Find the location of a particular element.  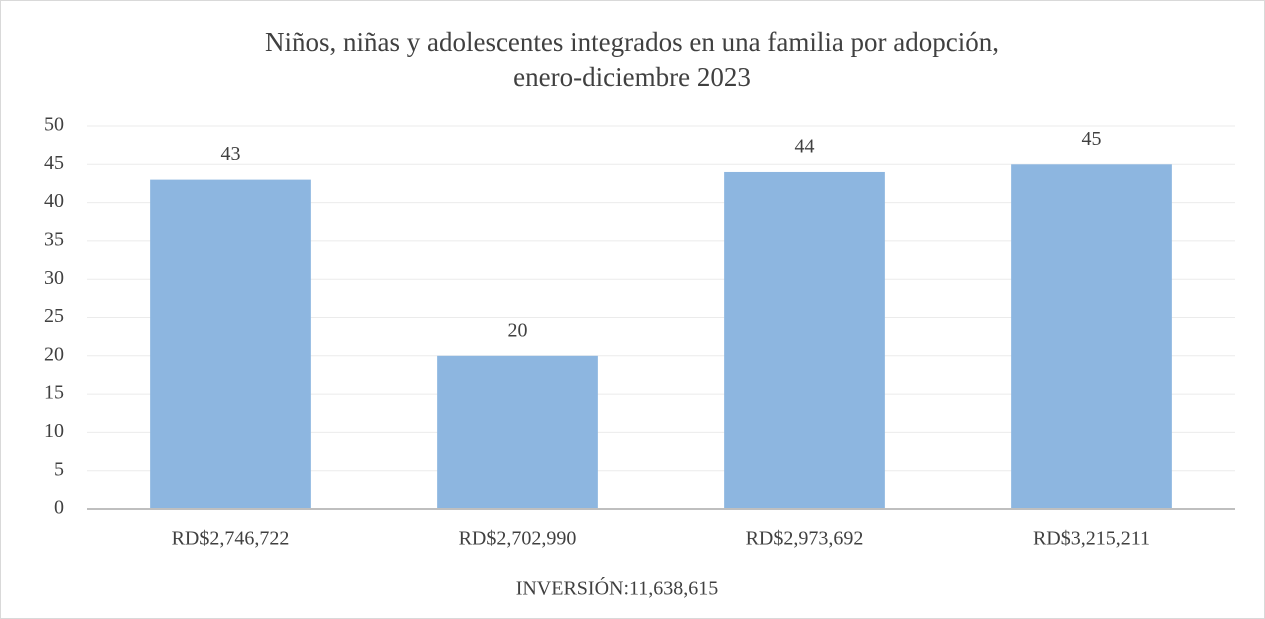

y-tick-label: 20 is located at coordinates (54, 354).